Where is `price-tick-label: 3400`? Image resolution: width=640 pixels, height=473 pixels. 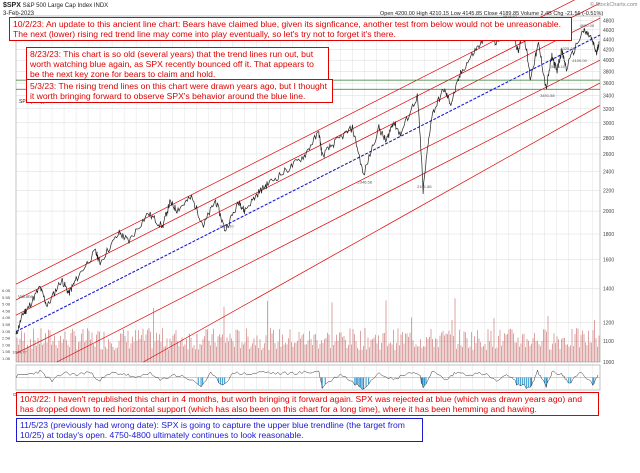
price-tick-label: 3400 is located at coordinates (608, 97).